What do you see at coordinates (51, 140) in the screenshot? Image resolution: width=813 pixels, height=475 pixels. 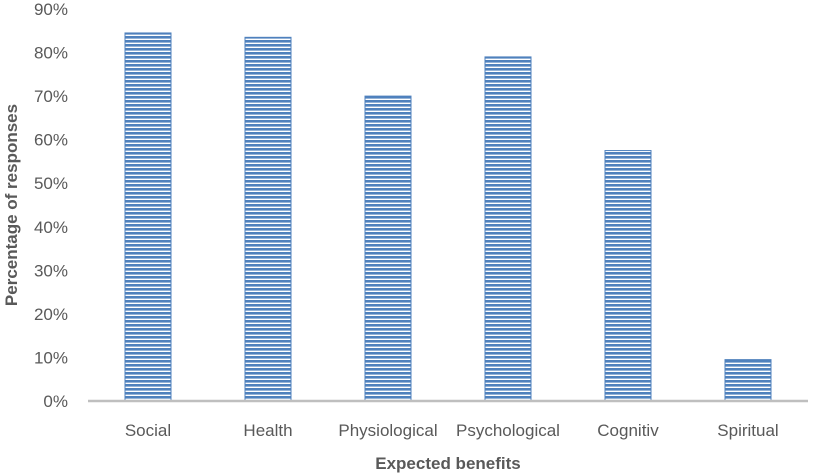 I see `y-tick-label: 60%` at bounding box center [51, 140].